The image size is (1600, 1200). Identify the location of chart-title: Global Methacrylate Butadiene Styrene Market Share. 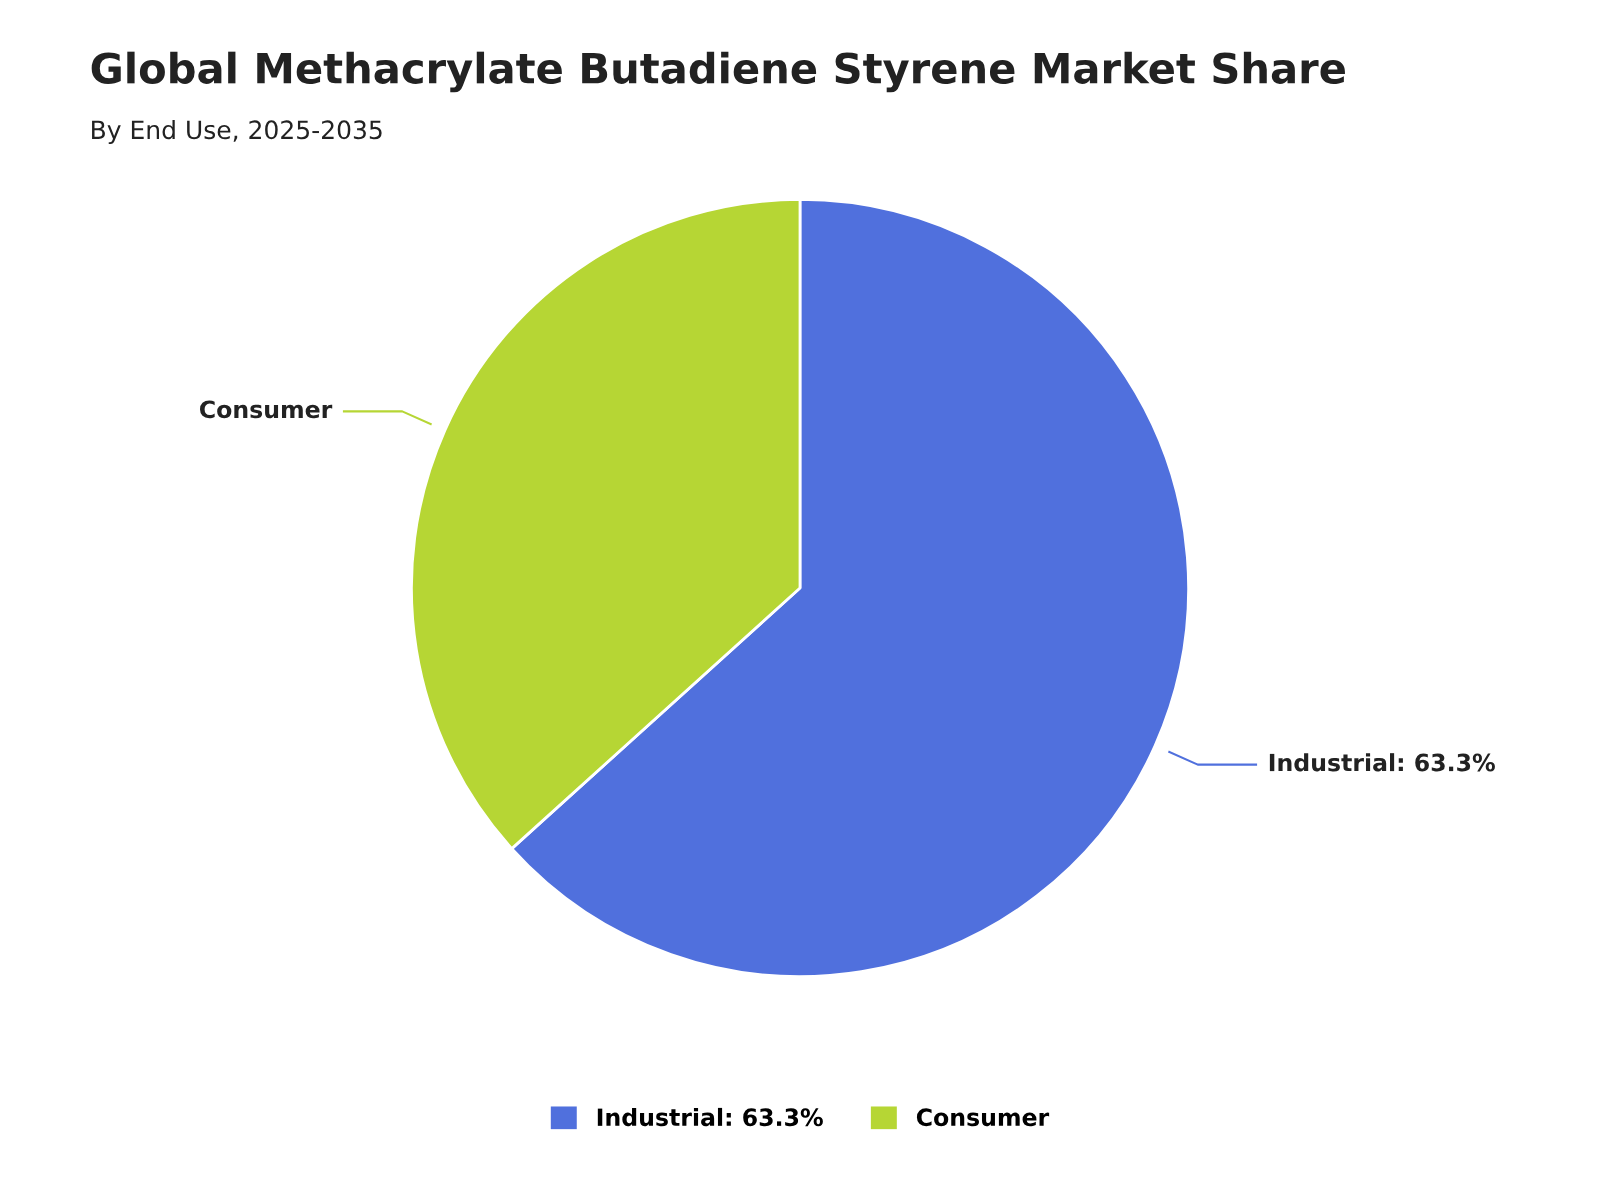
(718, 72).